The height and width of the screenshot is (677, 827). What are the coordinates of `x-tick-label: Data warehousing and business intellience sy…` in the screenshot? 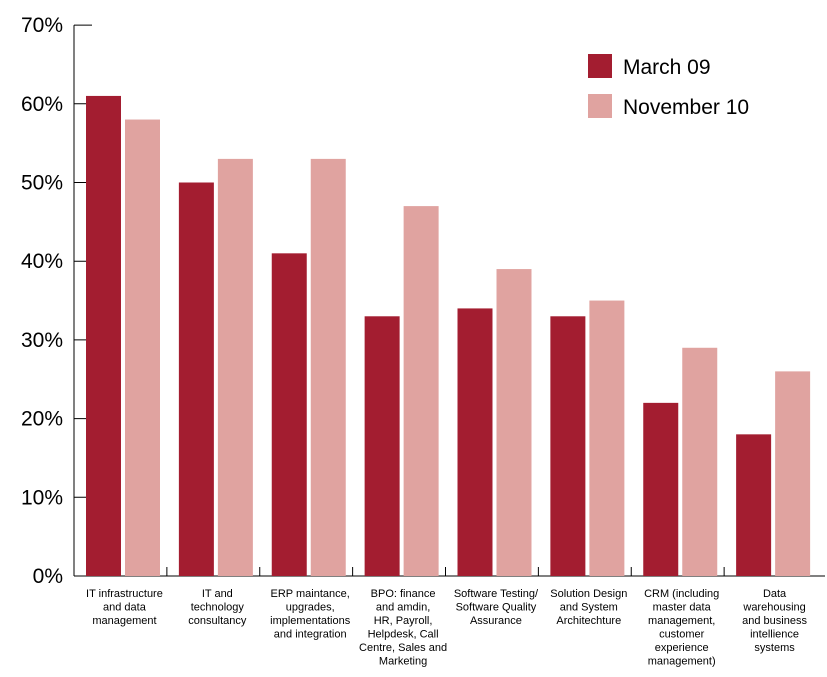 It's located at (774, 621).